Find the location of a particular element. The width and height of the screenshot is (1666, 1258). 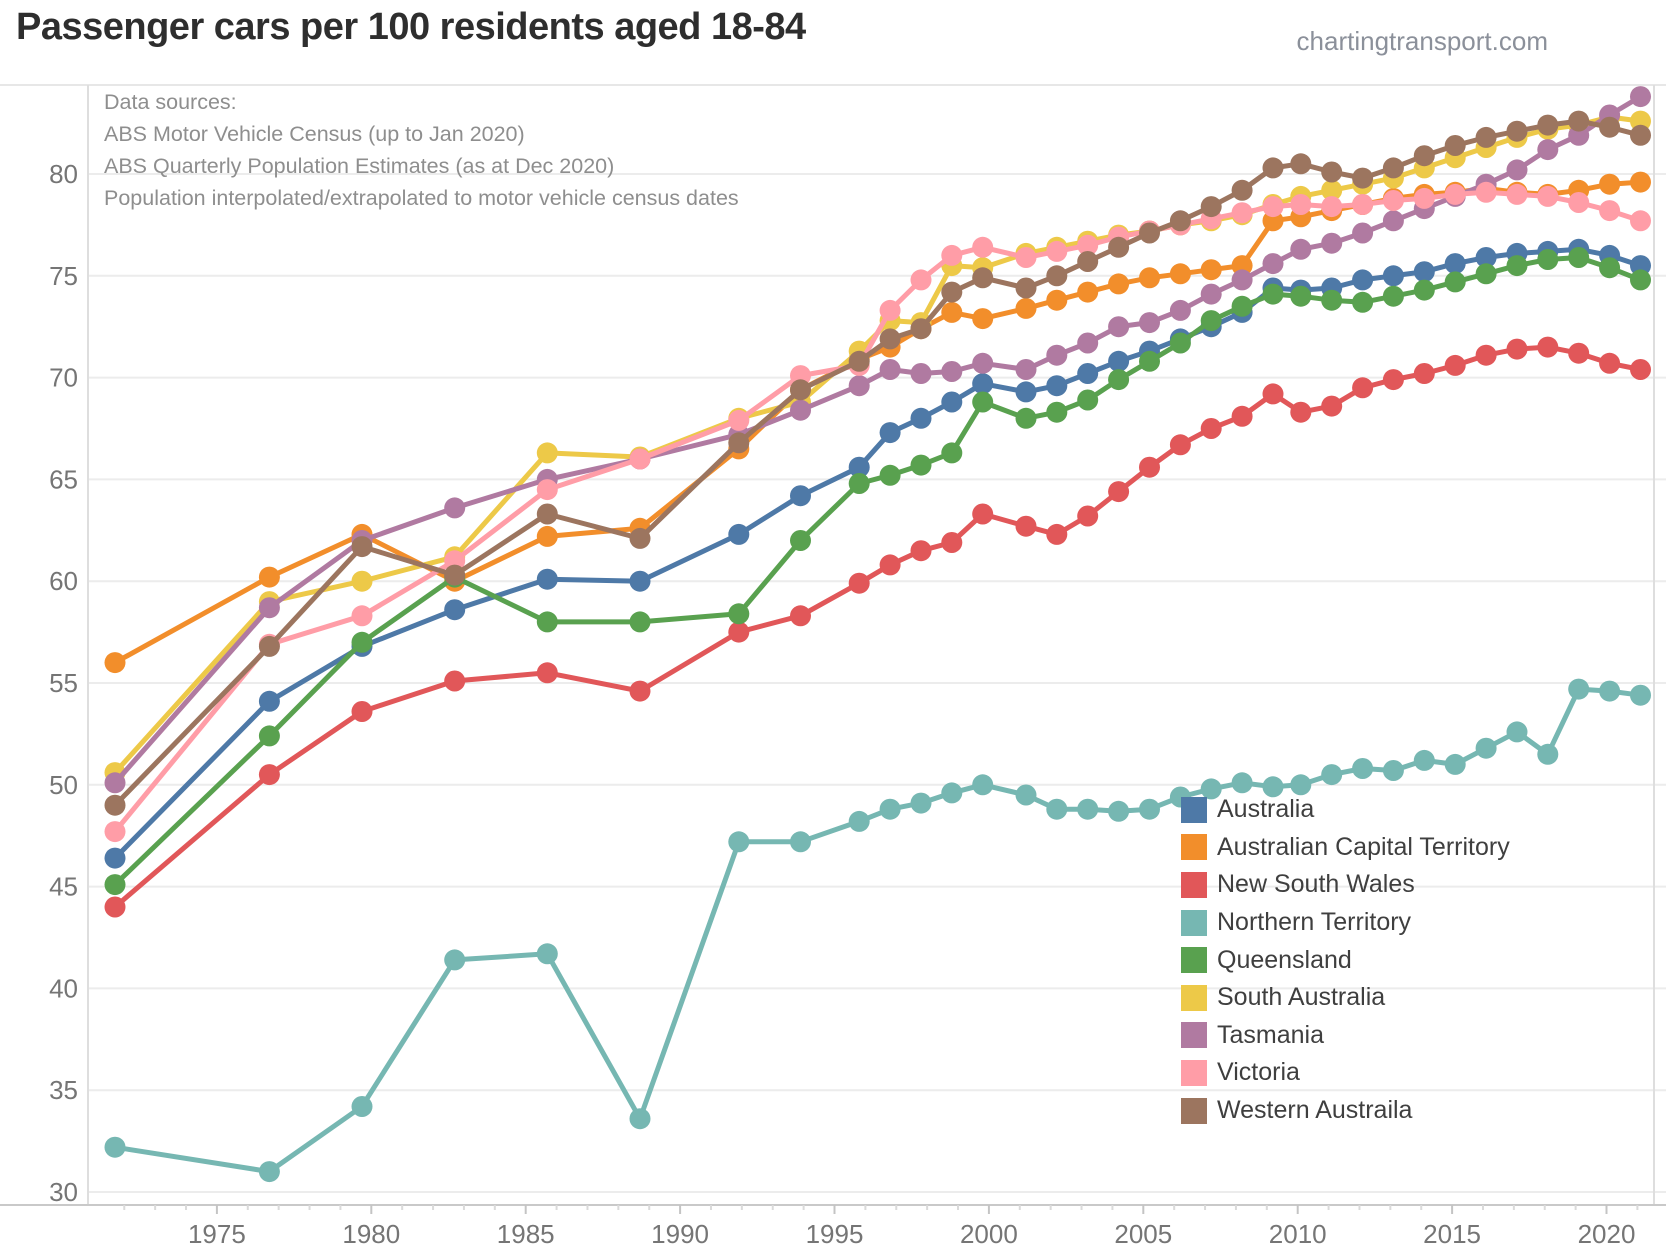

marker-western-austraila-1994 is located at coordinates (800, 390).